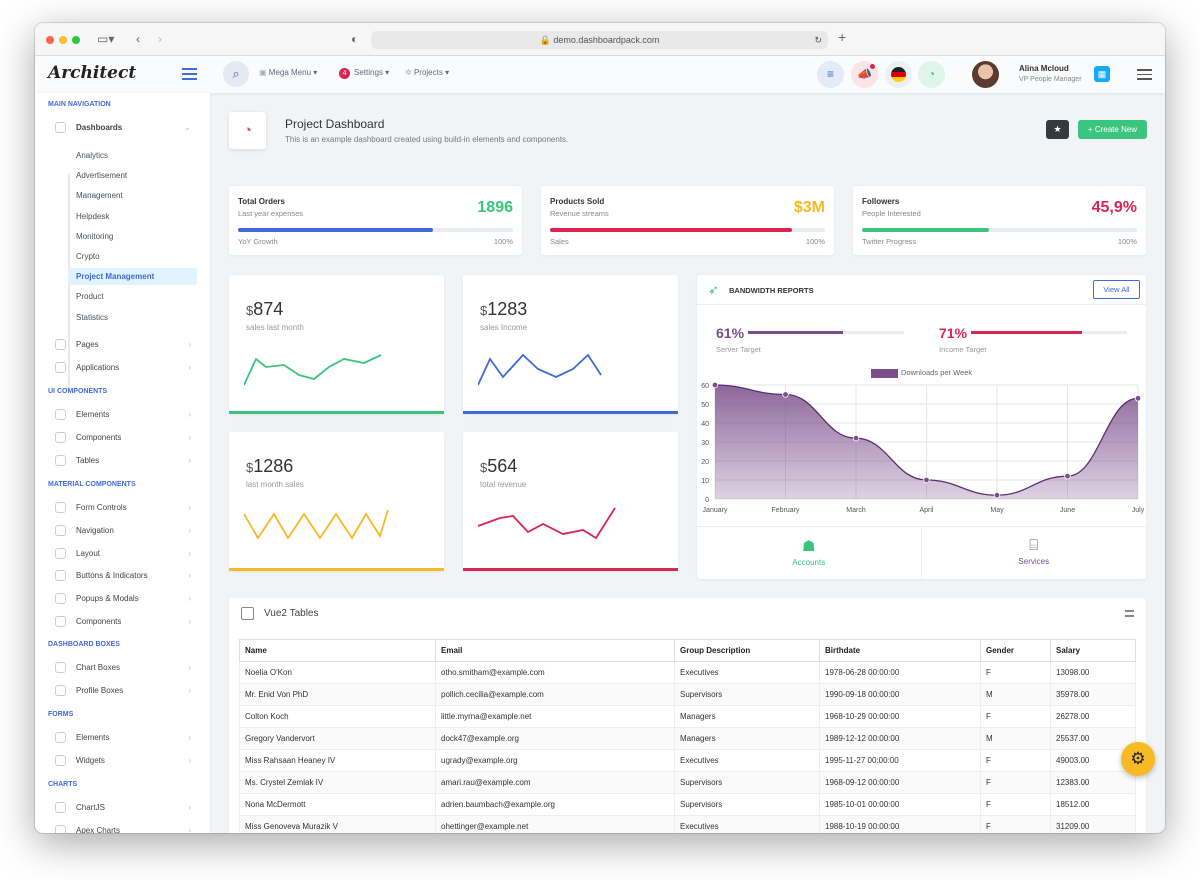 The image size is (1200, 880). Describe the element at coordinates (160, 39) in the screenshot. I see `forward-icon: ›` at that location.